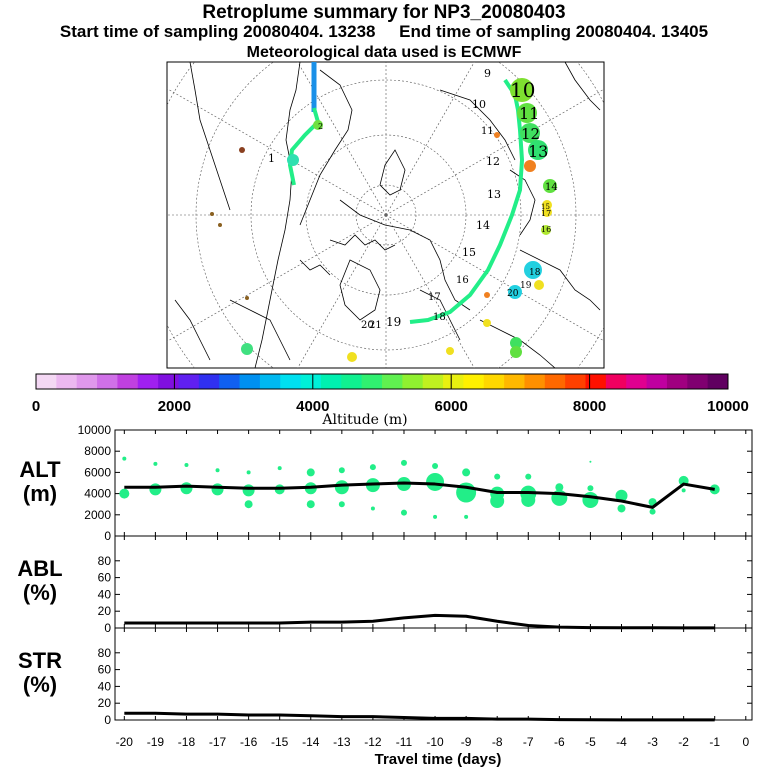  I want to click on y-tick-label: 10000, so click(95, 430).